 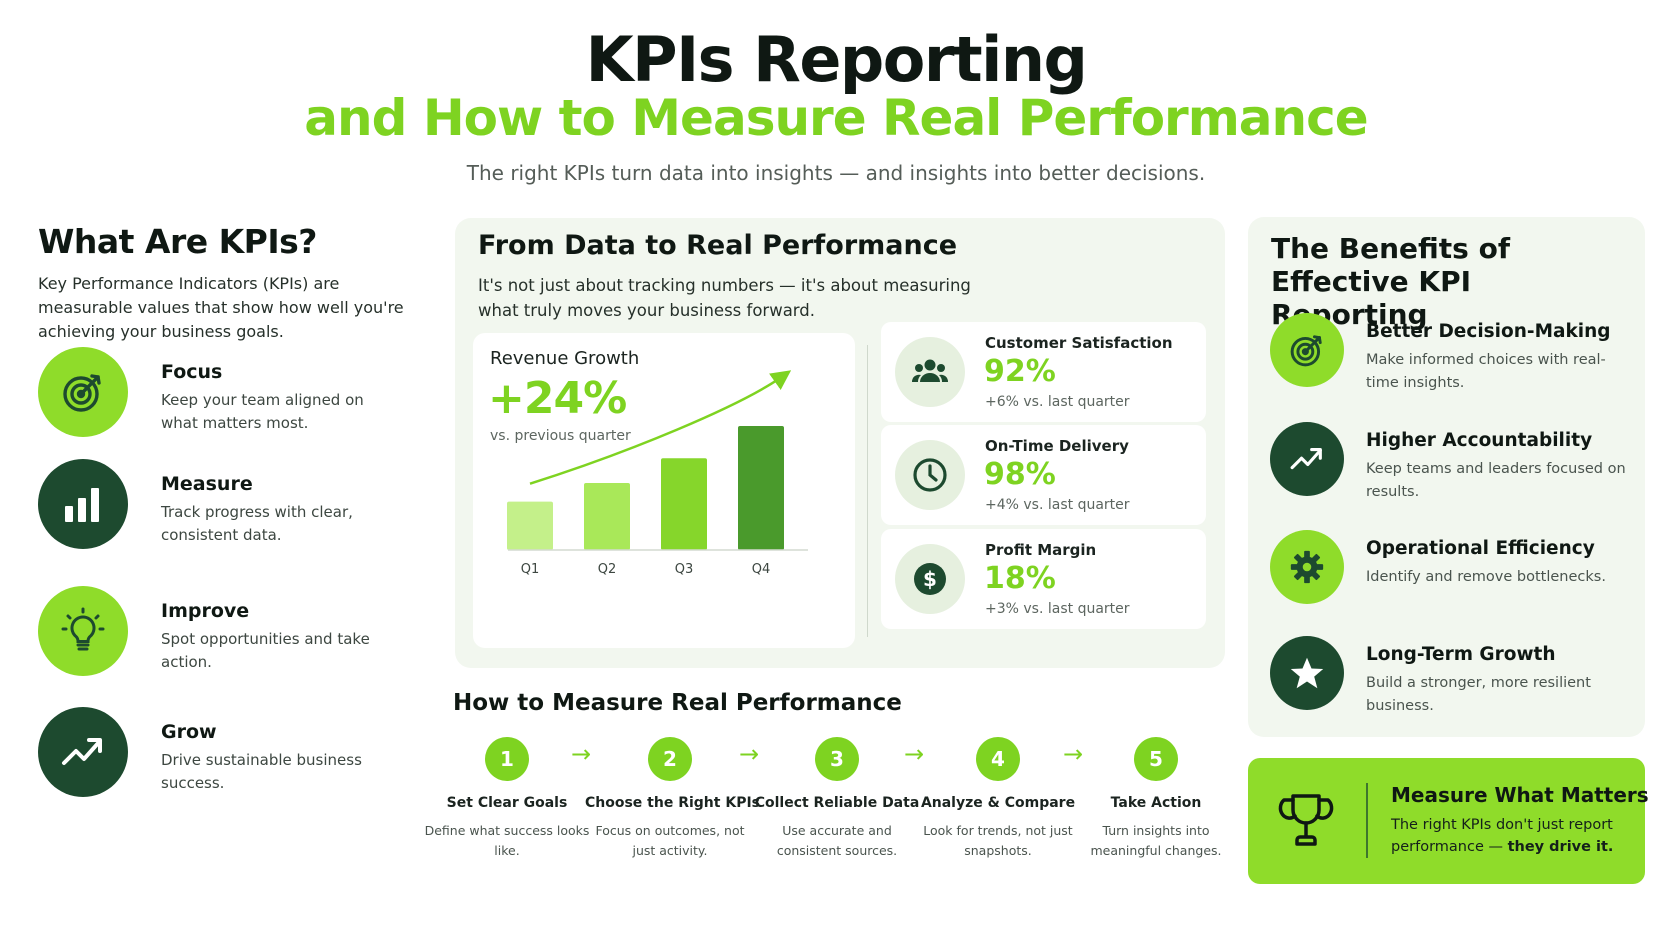 I want to click on star-icon, so click(x=1307, y=673).